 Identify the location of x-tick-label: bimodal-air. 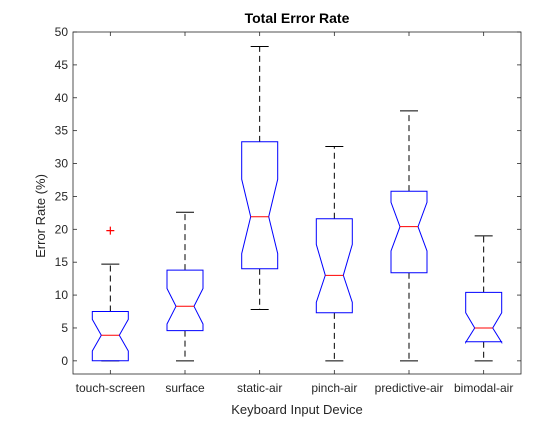
(483, 388).